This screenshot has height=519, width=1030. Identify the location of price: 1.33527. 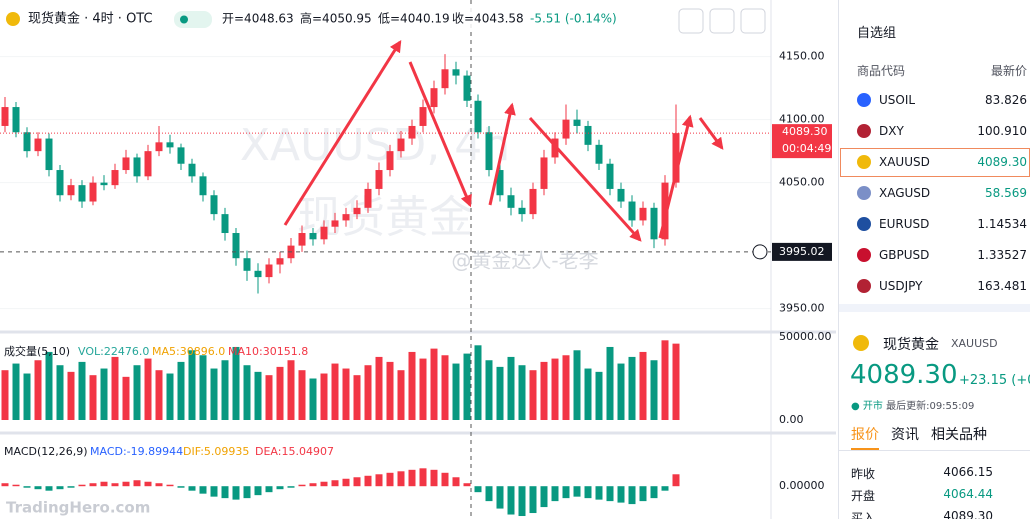
(1002, 255).